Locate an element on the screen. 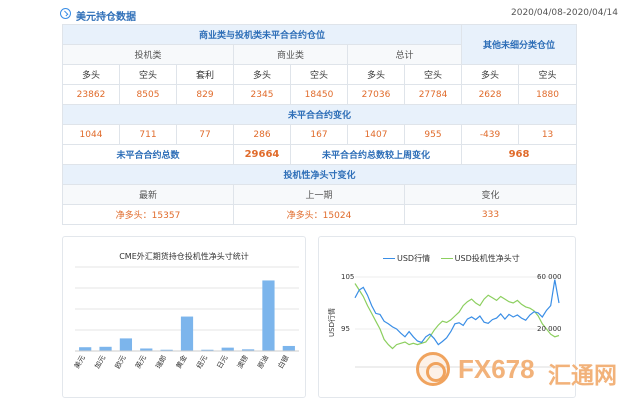 This screenshot has width=640, height=400. value-cell: 2628 is located at coordinates (490, 94).